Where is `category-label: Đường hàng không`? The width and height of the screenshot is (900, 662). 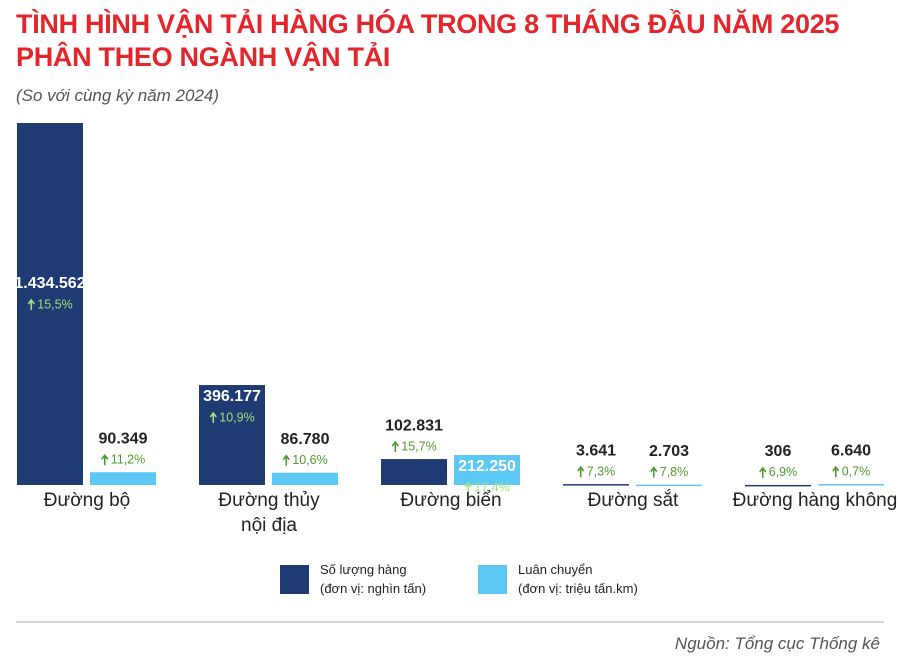 category-label: Đường hàng không is located at coordinates (815, 500).